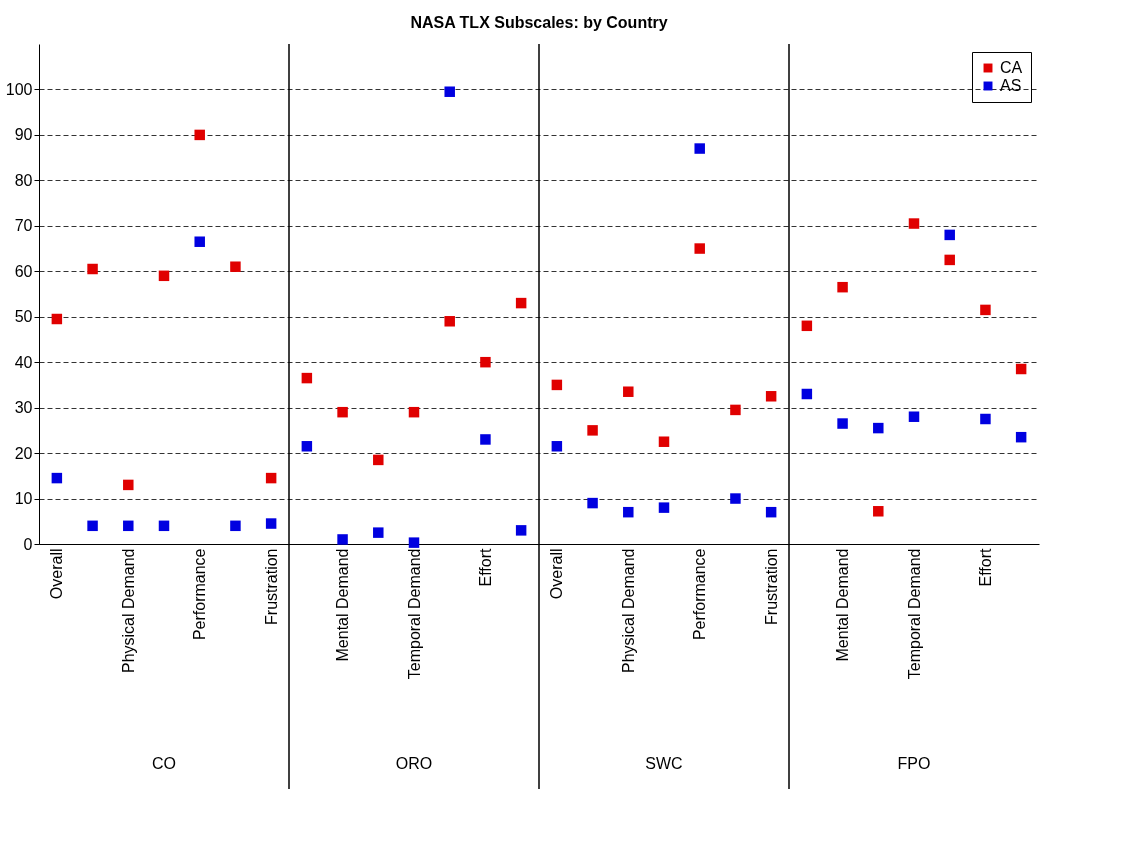 Image resolution: width=1139 pixels, height=843 pixels. I want to click on y-tick-label: 80, so click(23, 180).